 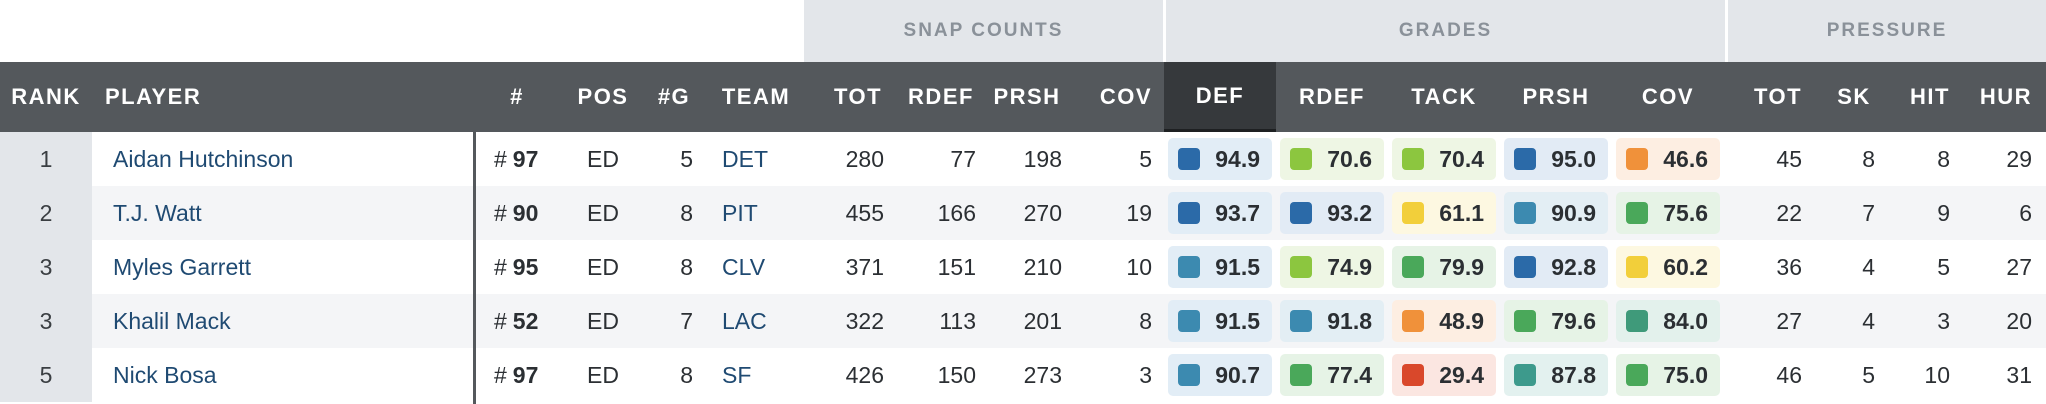 I want to click on player-link: T.J. Watt, so click(x=157, y=212).